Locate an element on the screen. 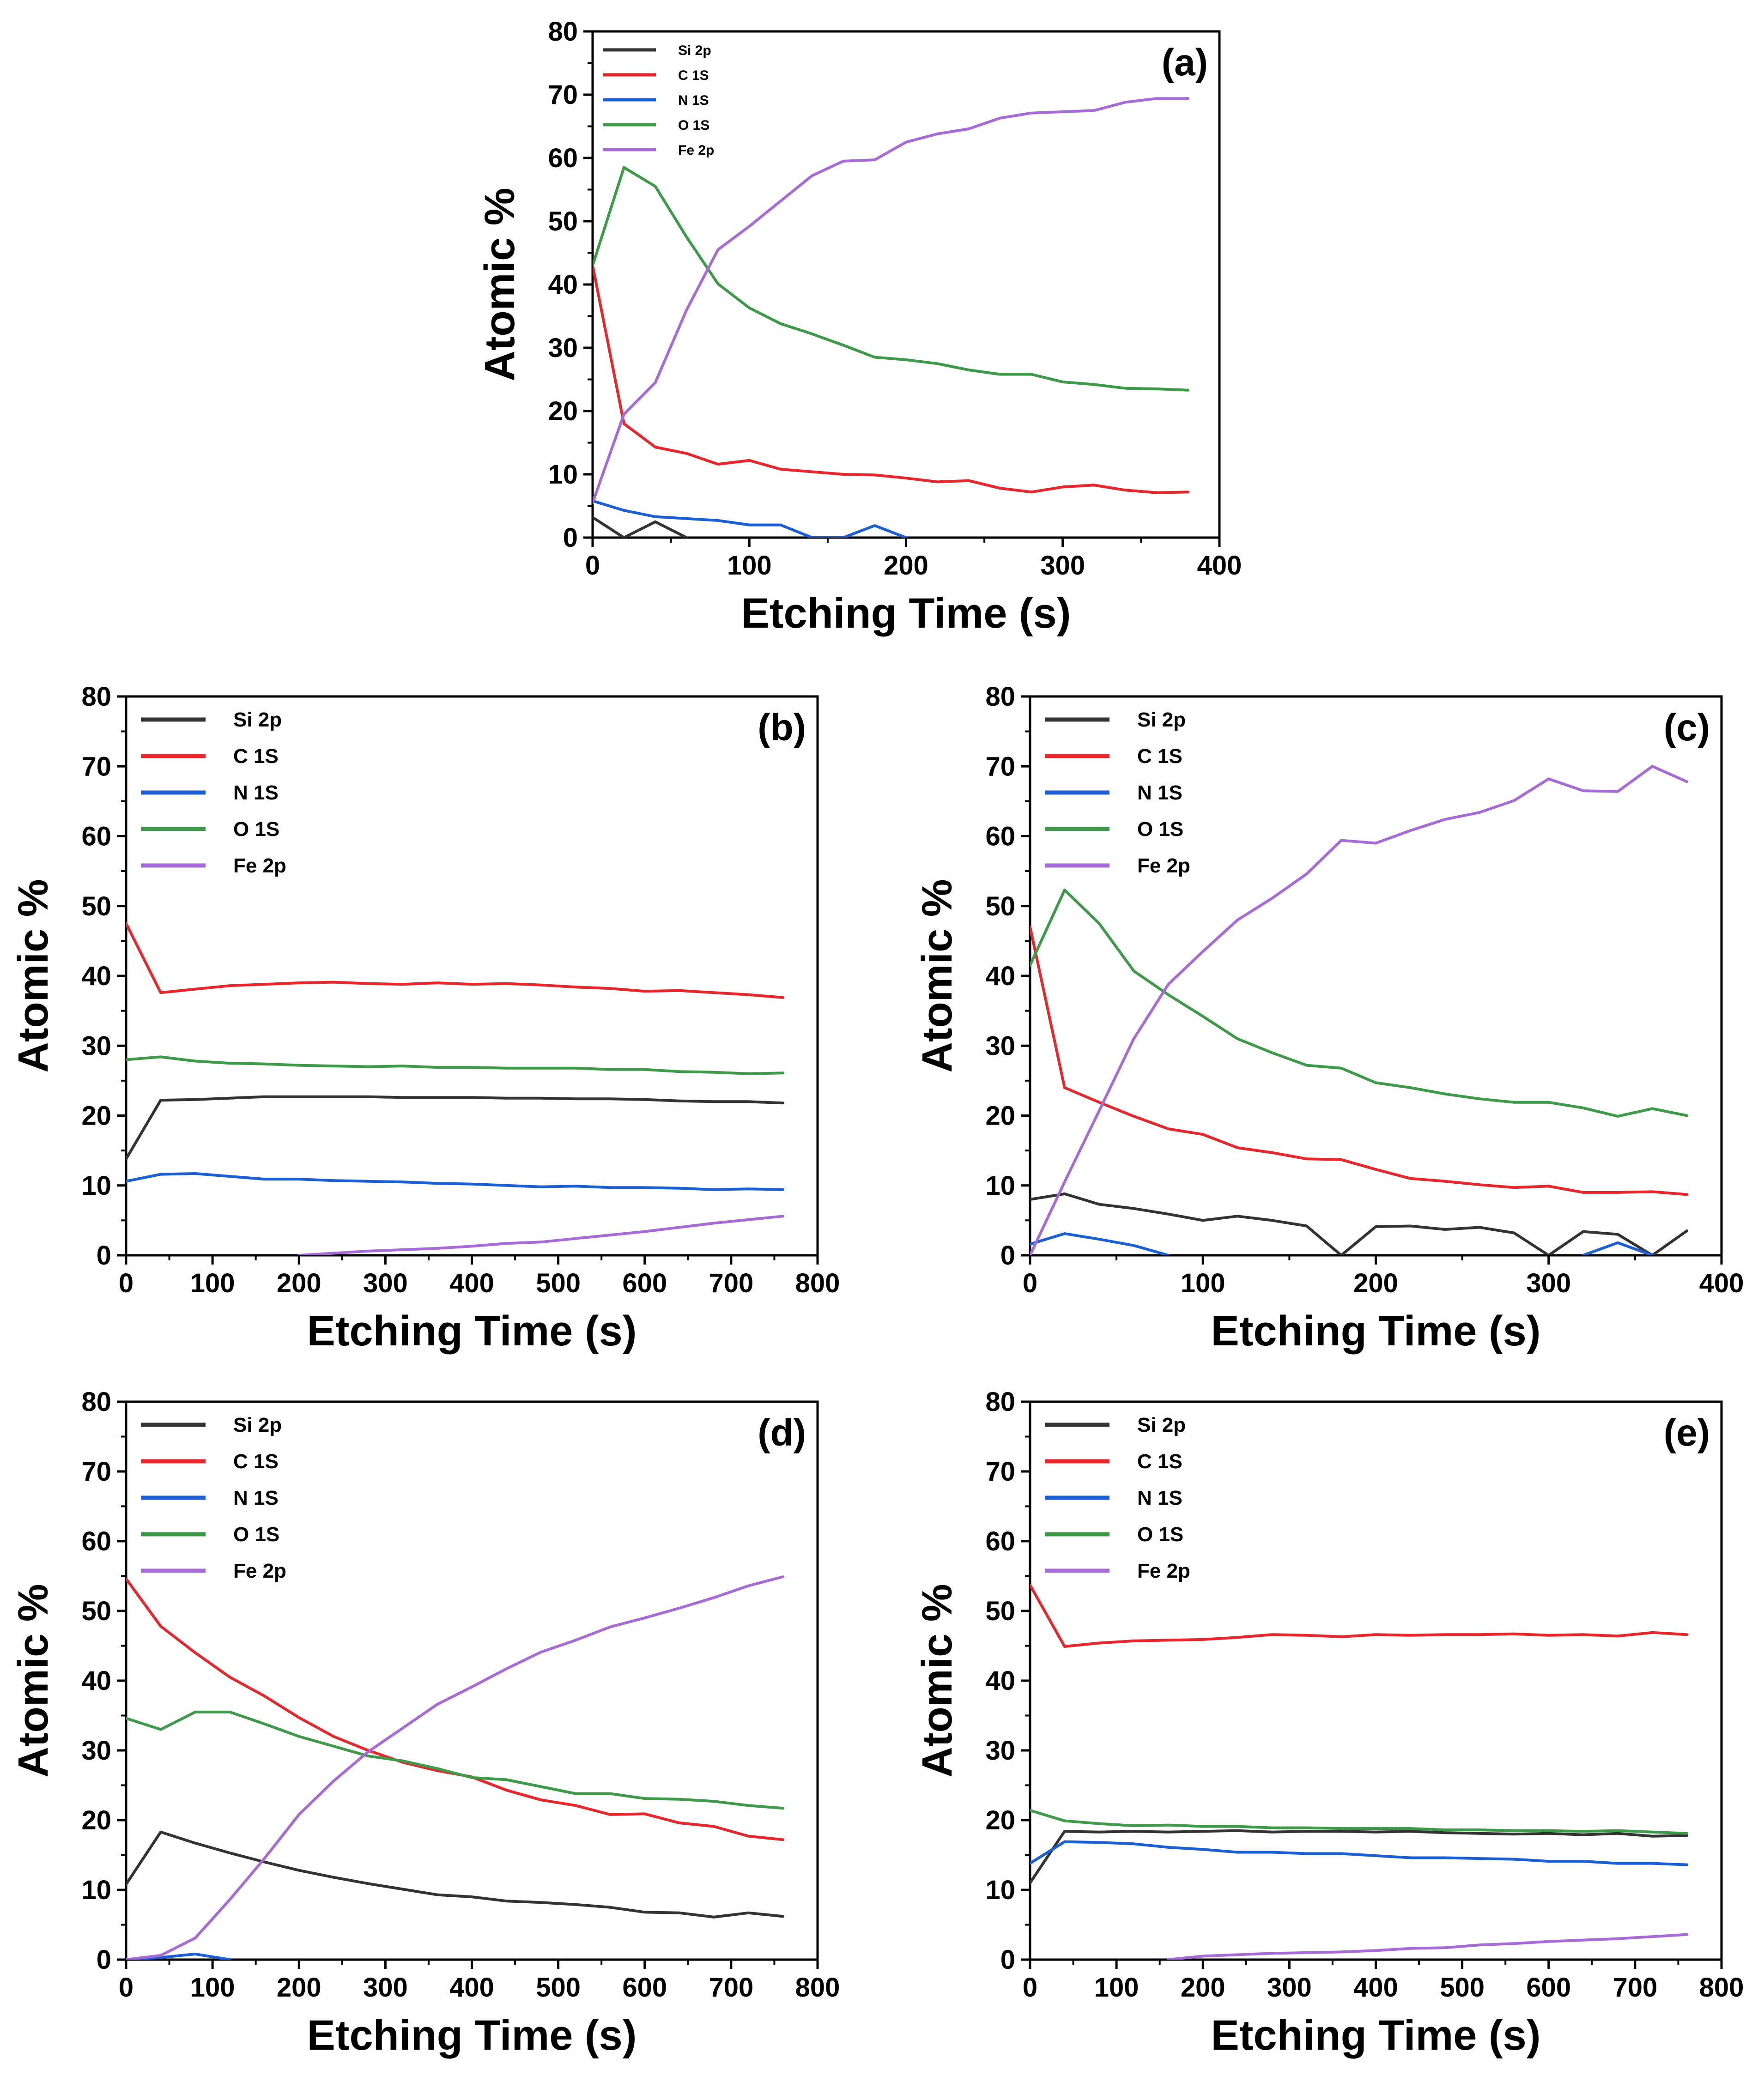 This screenshot has width=1764, height=2076. panel-label: (c) is located at coordinates (1687, 728).